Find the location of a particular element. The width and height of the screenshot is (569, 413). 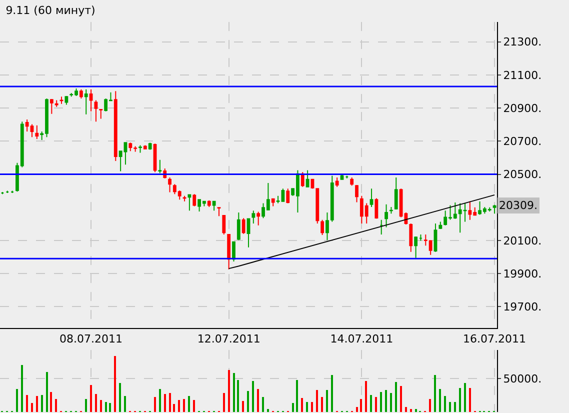

x-tick-label: 08.07.2011 is located at coordinates (91, 339).